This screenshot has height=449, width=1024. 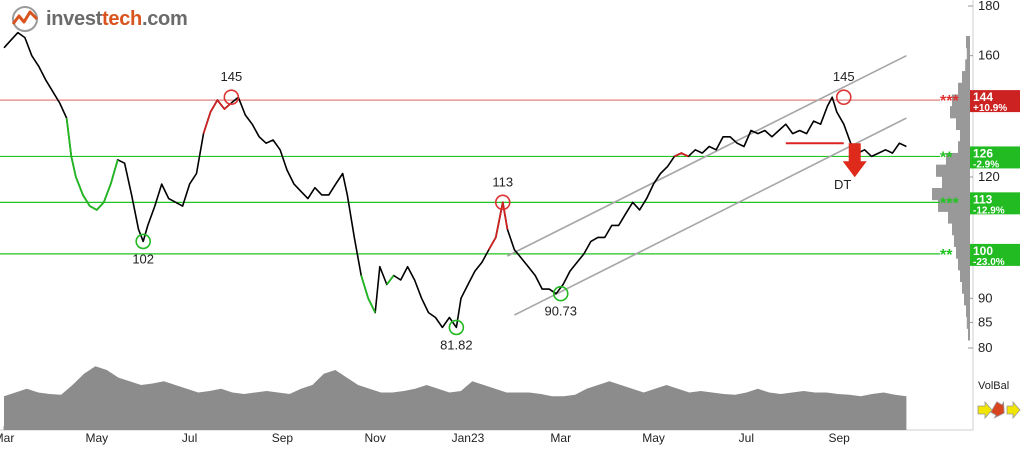 I want to click on investtech-logo: investtech.com, so click(x=99, y=19).